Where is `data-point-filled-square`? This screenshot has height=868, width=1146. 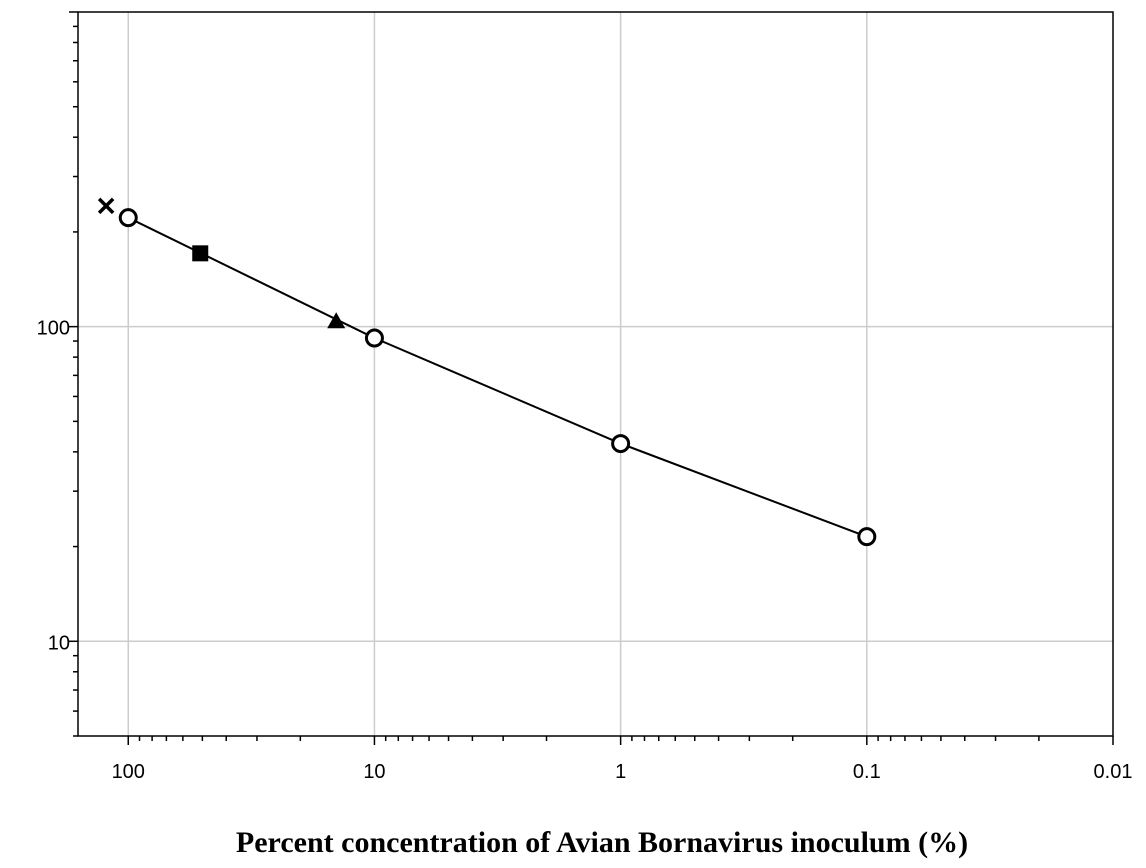
data-point-filled-square is located at coordinates (200, 253).